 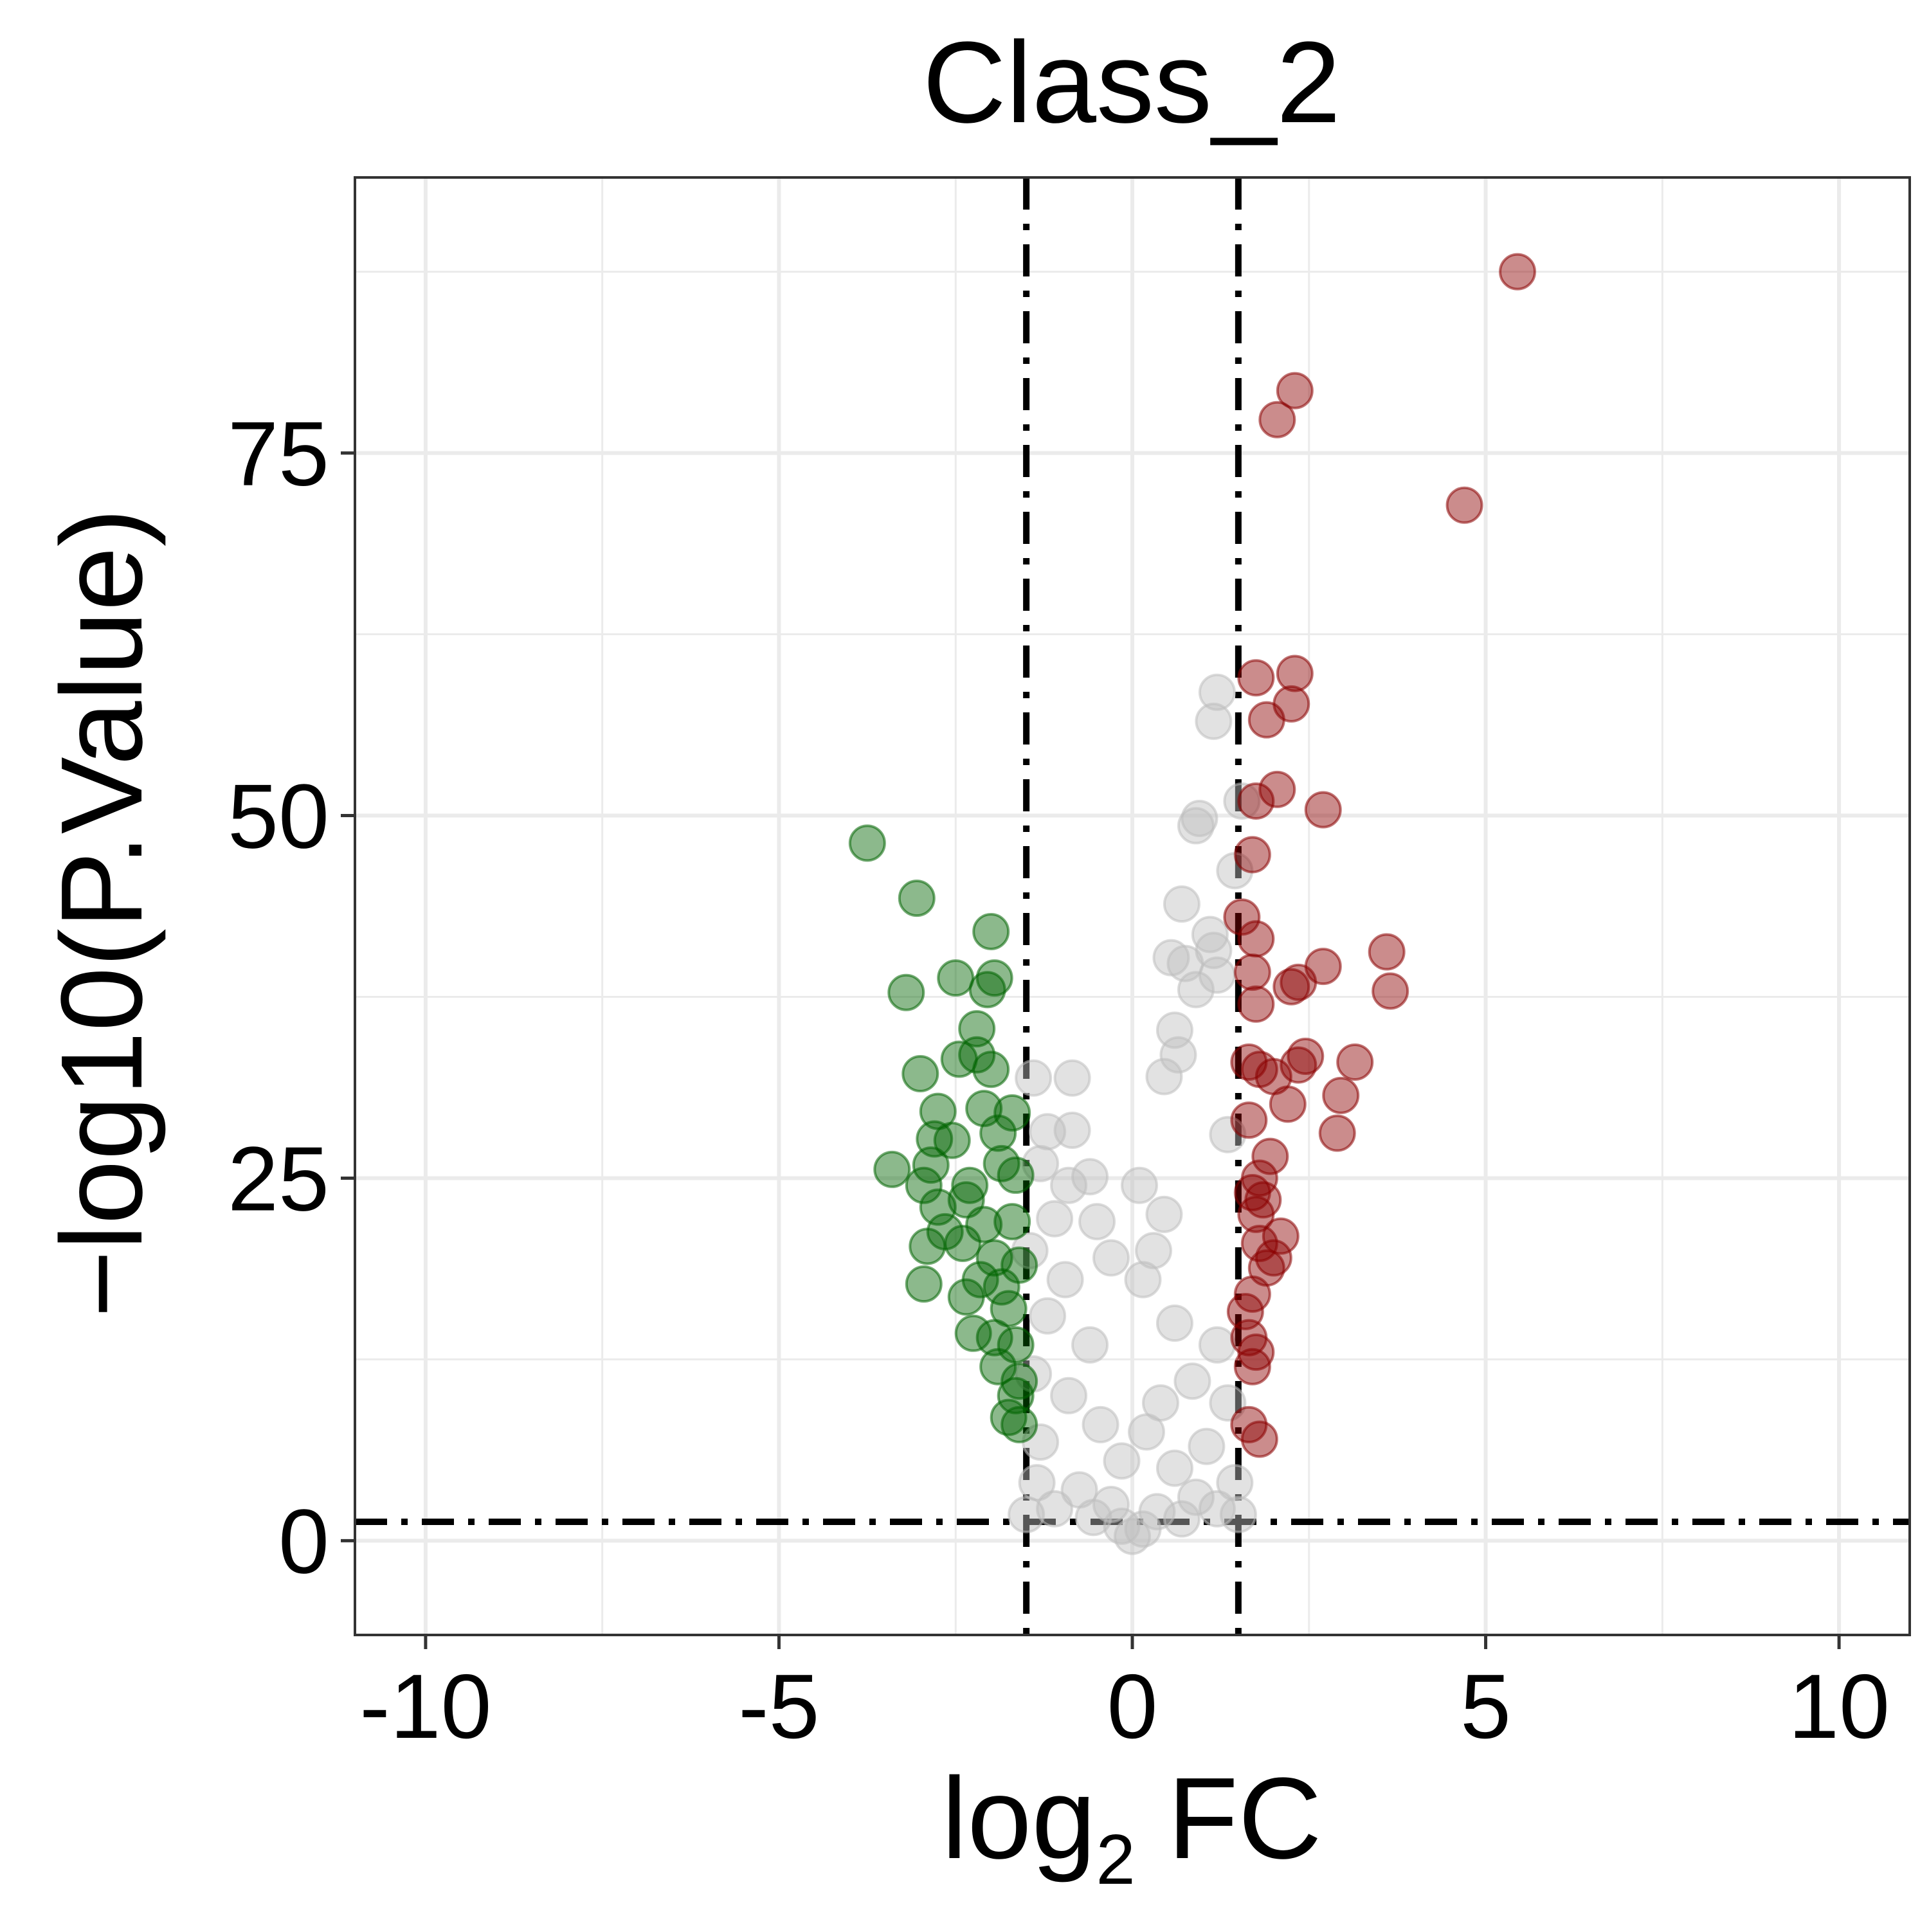 What do you see at coordinates (1132, 1707) in the screenshot?
I see `x-tick-label: 0` at bounding box center [1132, 1707].